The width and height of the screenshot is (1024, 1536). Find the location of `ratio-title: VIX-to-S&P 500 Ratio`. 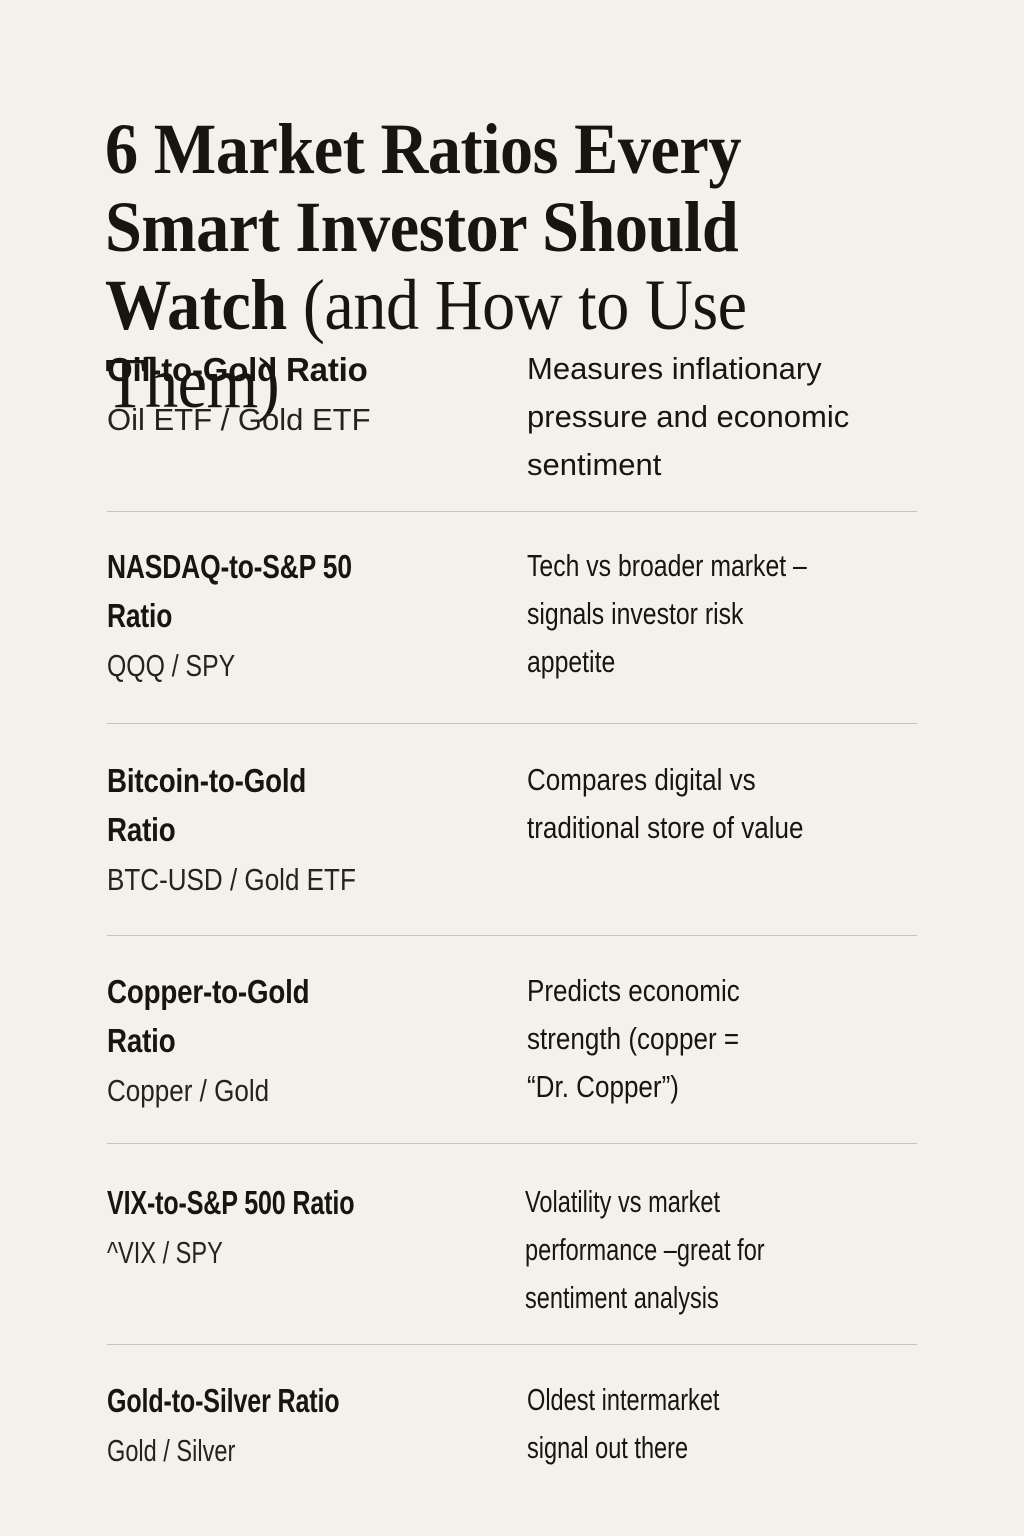

ratio-title: VIX-to-S&P 500 Ratio is located at coordinates (231, 1202).